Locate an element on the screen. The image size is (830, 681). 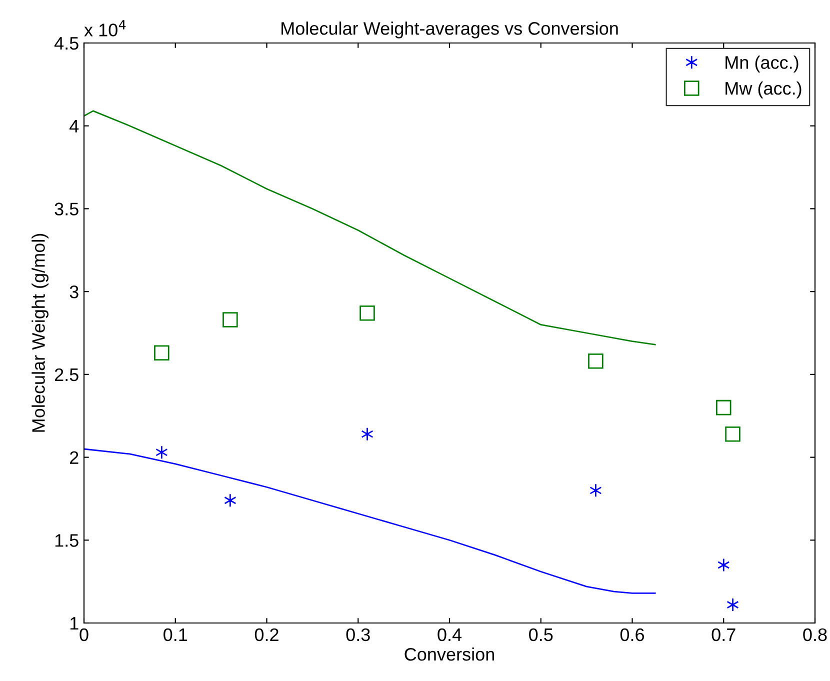
x-tick-label: 0.6 is located at coordinates (632, 635).